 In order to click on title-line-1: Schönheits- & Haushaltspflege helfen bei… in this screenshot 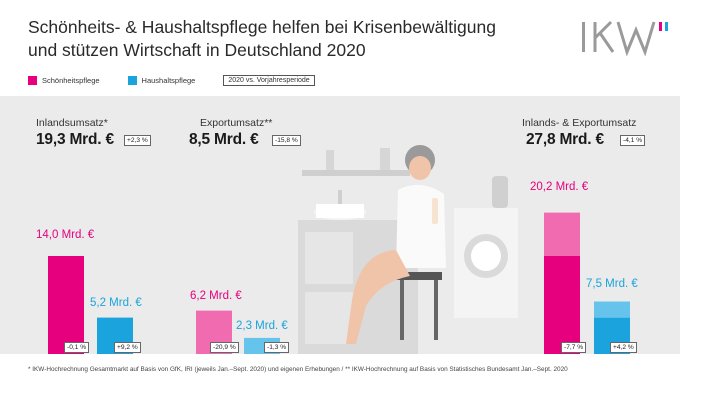, I will do `click(262, 27)`.